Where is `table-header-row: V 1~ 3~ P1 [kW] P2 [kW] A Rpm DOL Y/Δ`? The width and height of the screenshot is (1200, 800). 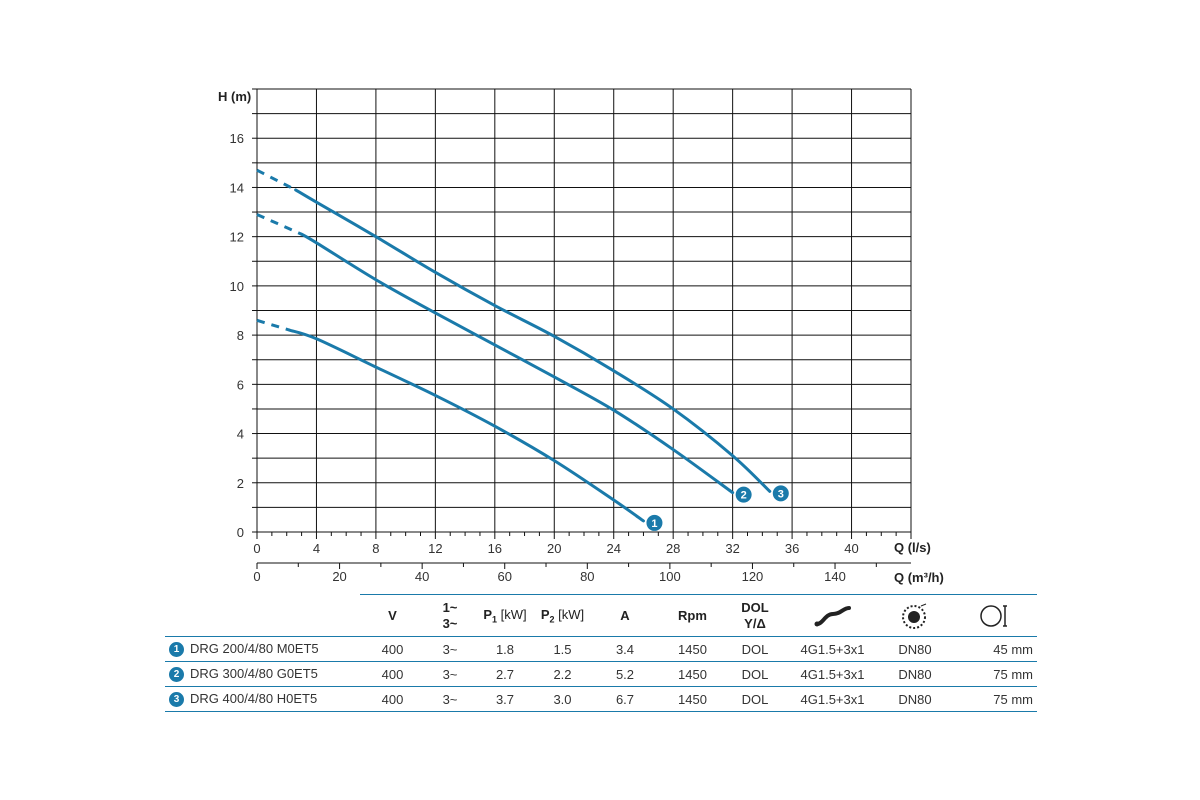
table-header-row: V 1~ 3~ P1 [kW] P2 [kW] A Rpm DOL Y/Δ is located at coordinates (601, 615).